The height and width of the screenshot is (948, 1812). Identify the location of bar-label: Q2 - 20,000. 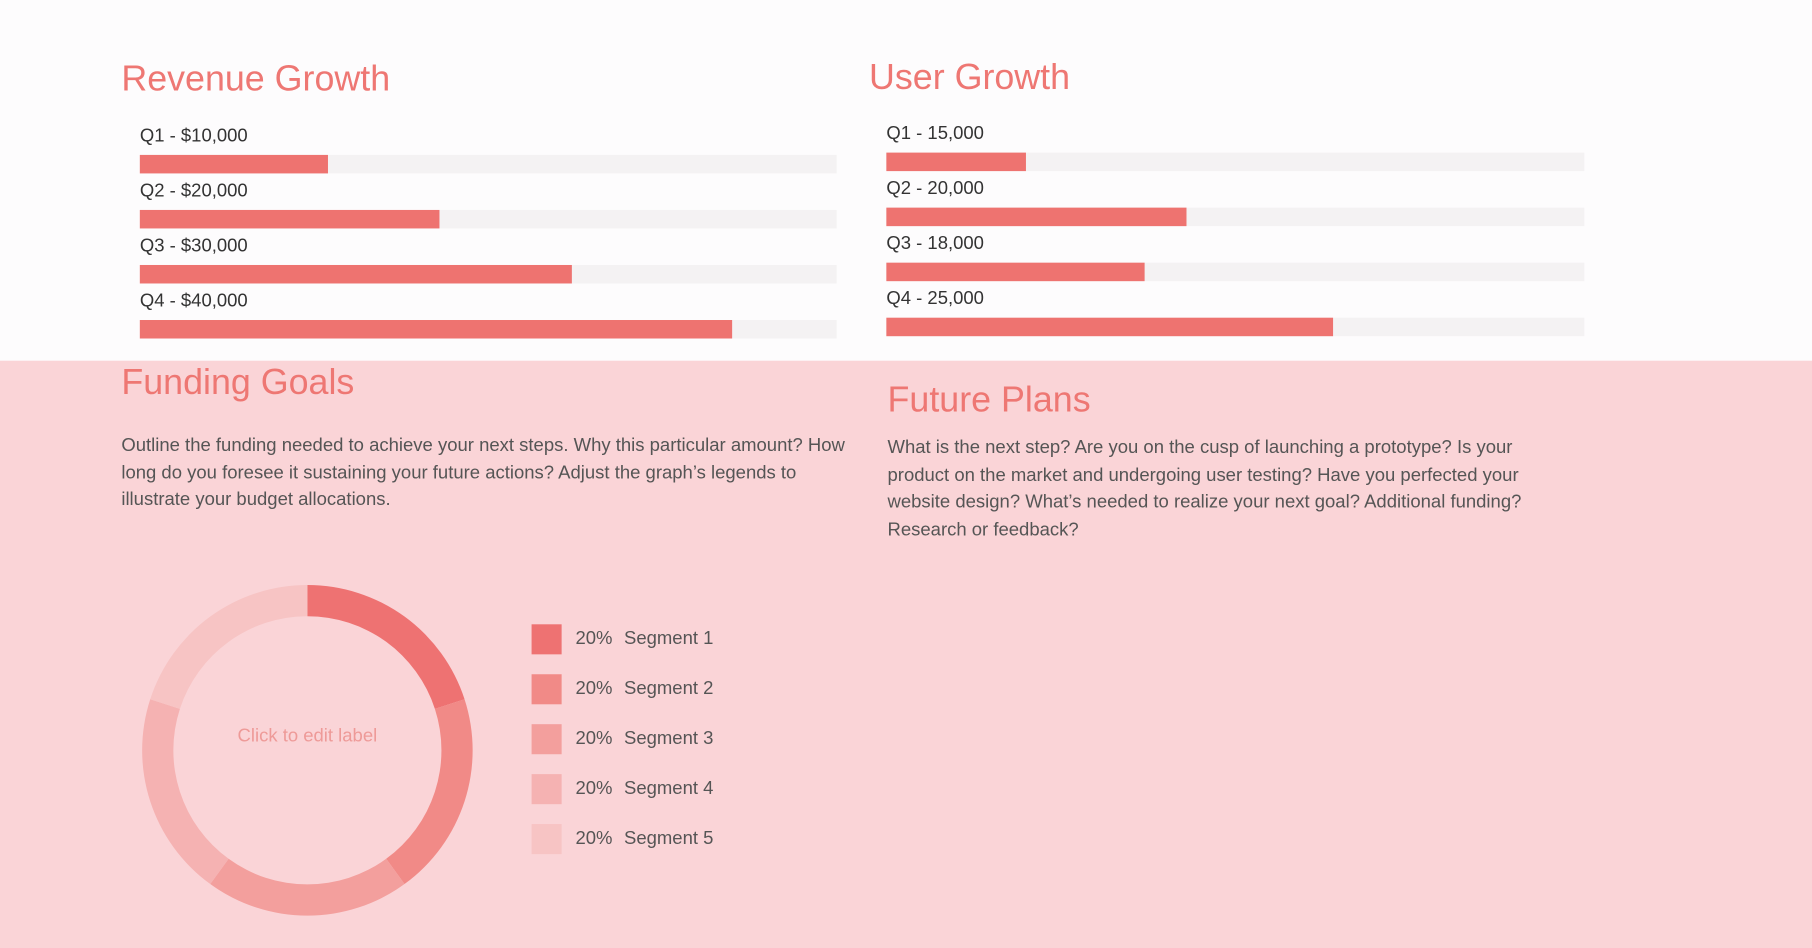
(935, 187).